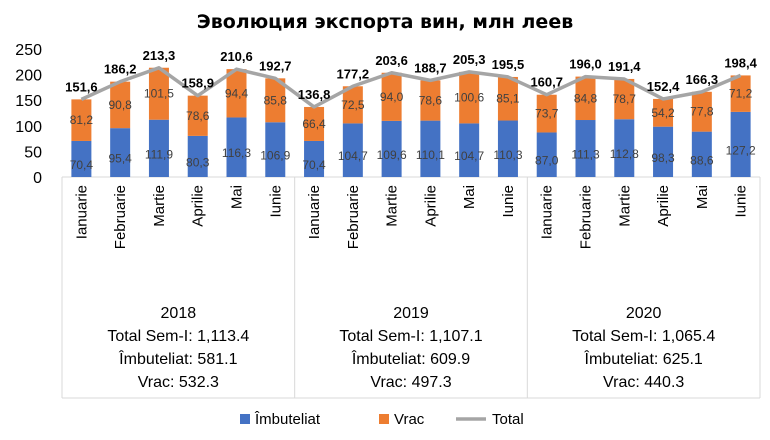  I want to click on label-vrac: 66,4, so click(314, 124).